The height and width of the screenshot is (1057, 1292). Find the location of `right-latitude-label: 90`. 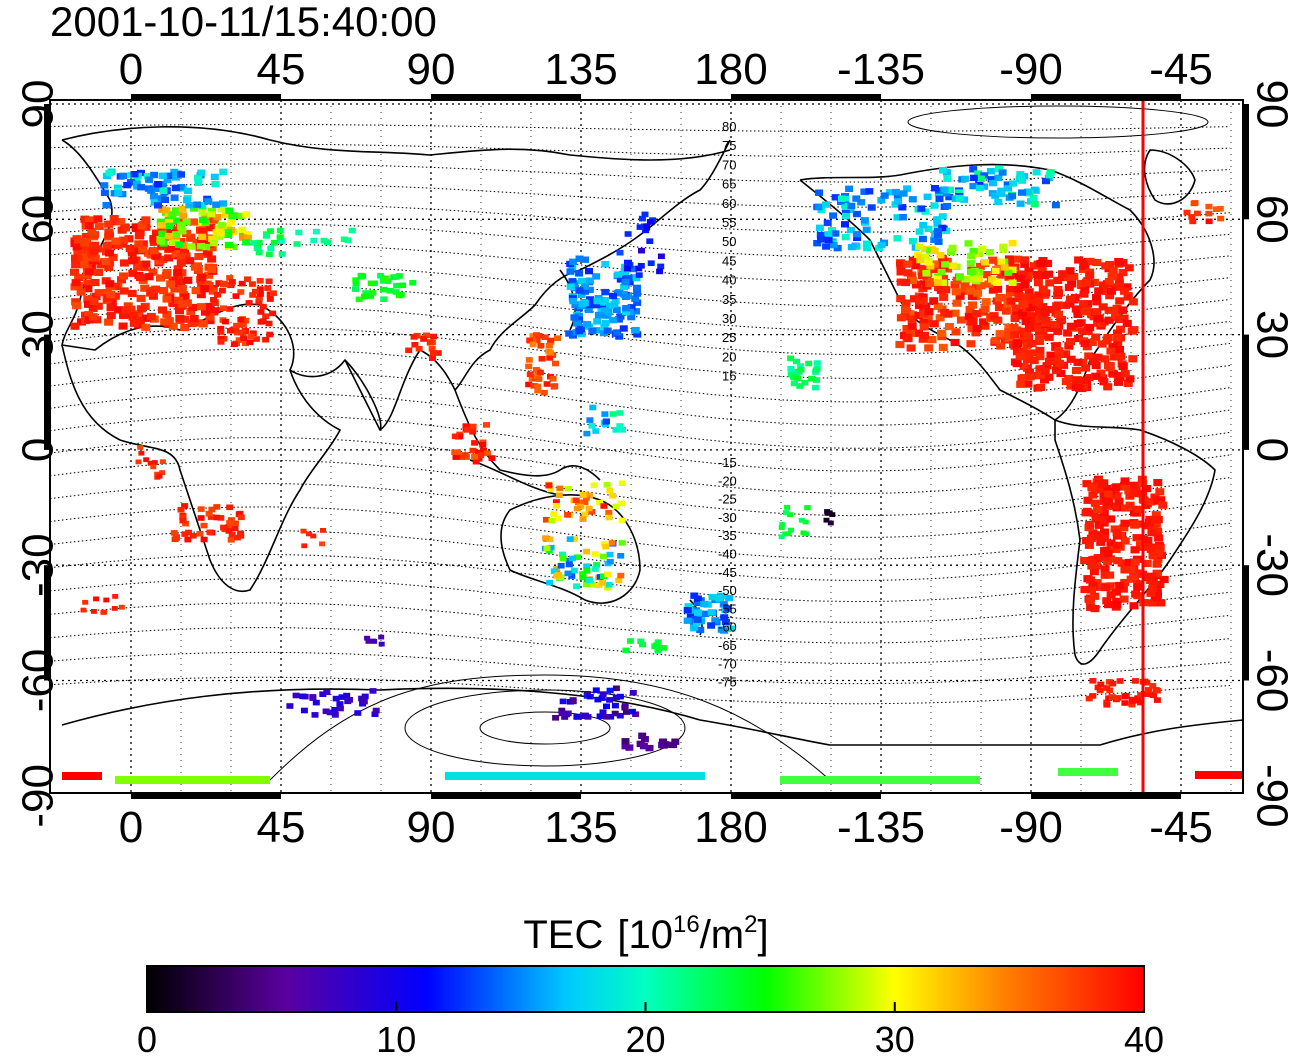

right-latitude-label: 90 is located at coordinates (1270, 104).